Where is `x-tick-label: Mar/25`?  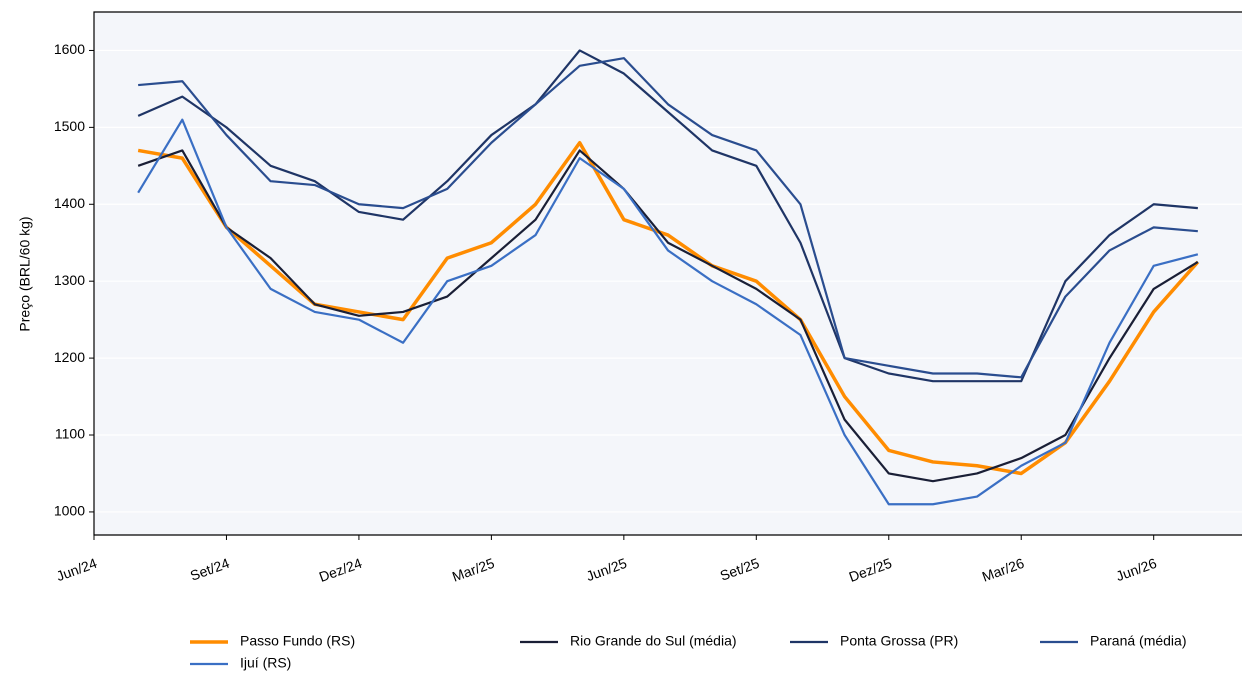 x-tick-label: Mar/25 is located at coordinates (473, 570).